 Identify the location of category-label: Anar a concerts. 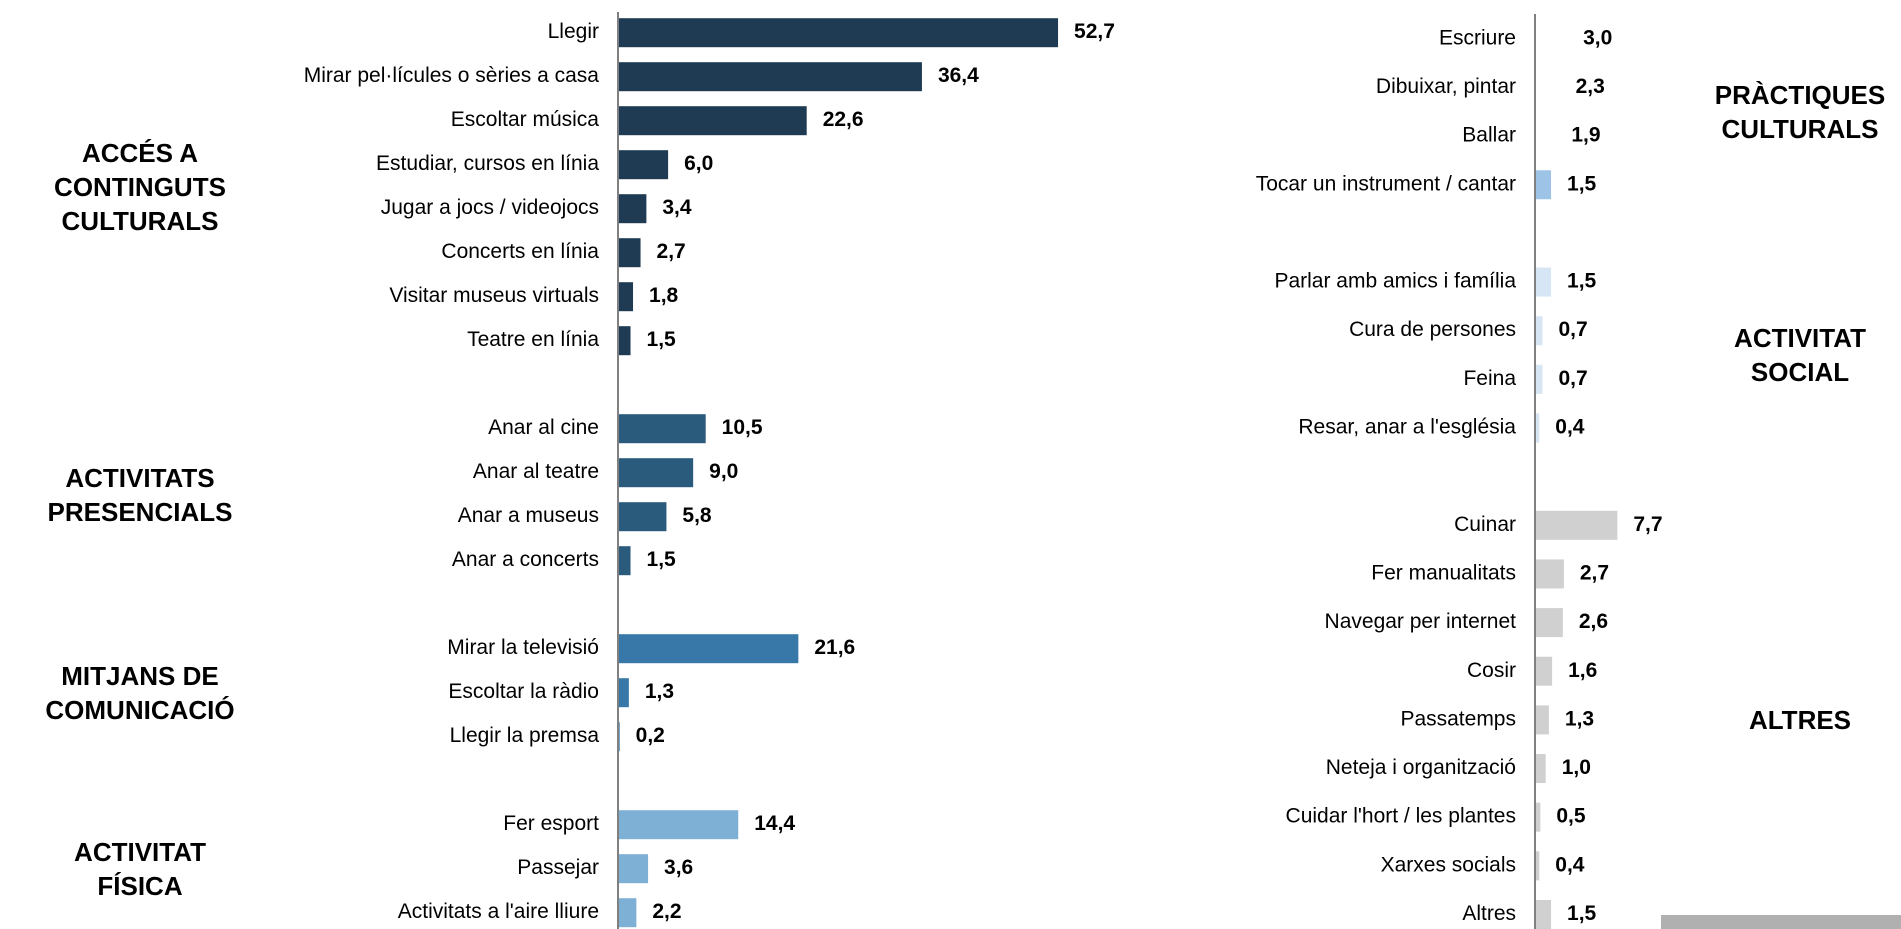
(525, 559).